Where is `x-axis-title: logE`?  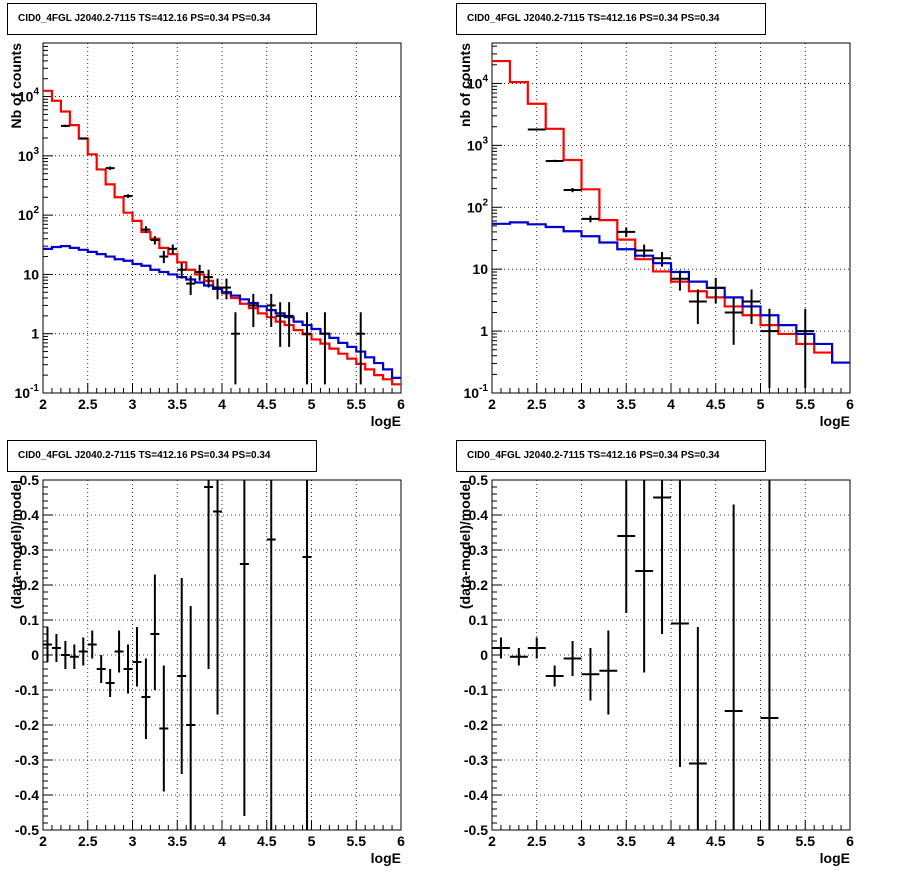
x-axis-title: logE is located at coordinates (386, 421).